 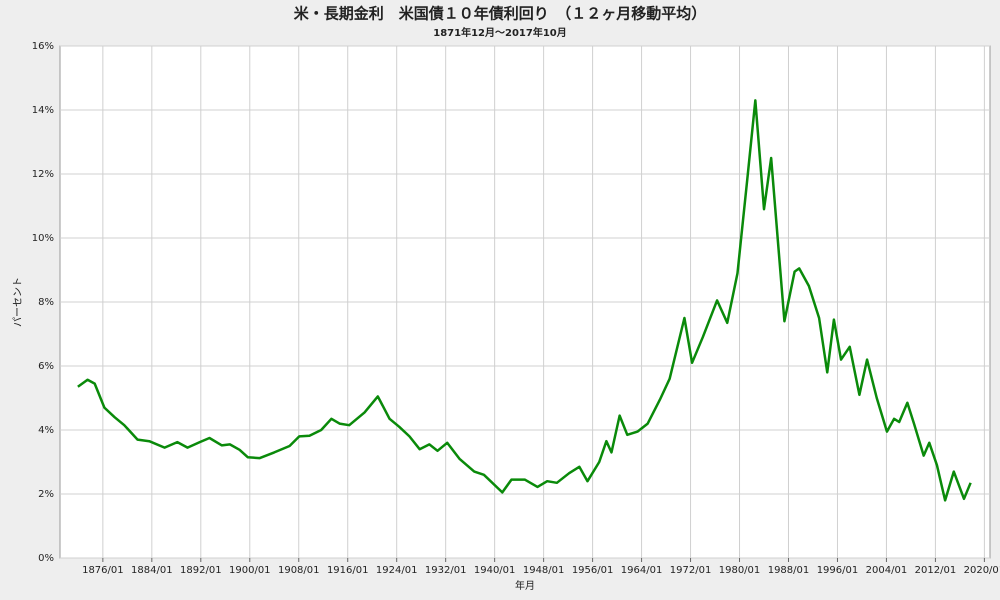 I want to click on x-tick-label: 1996/01, so click(x=838, y=570).